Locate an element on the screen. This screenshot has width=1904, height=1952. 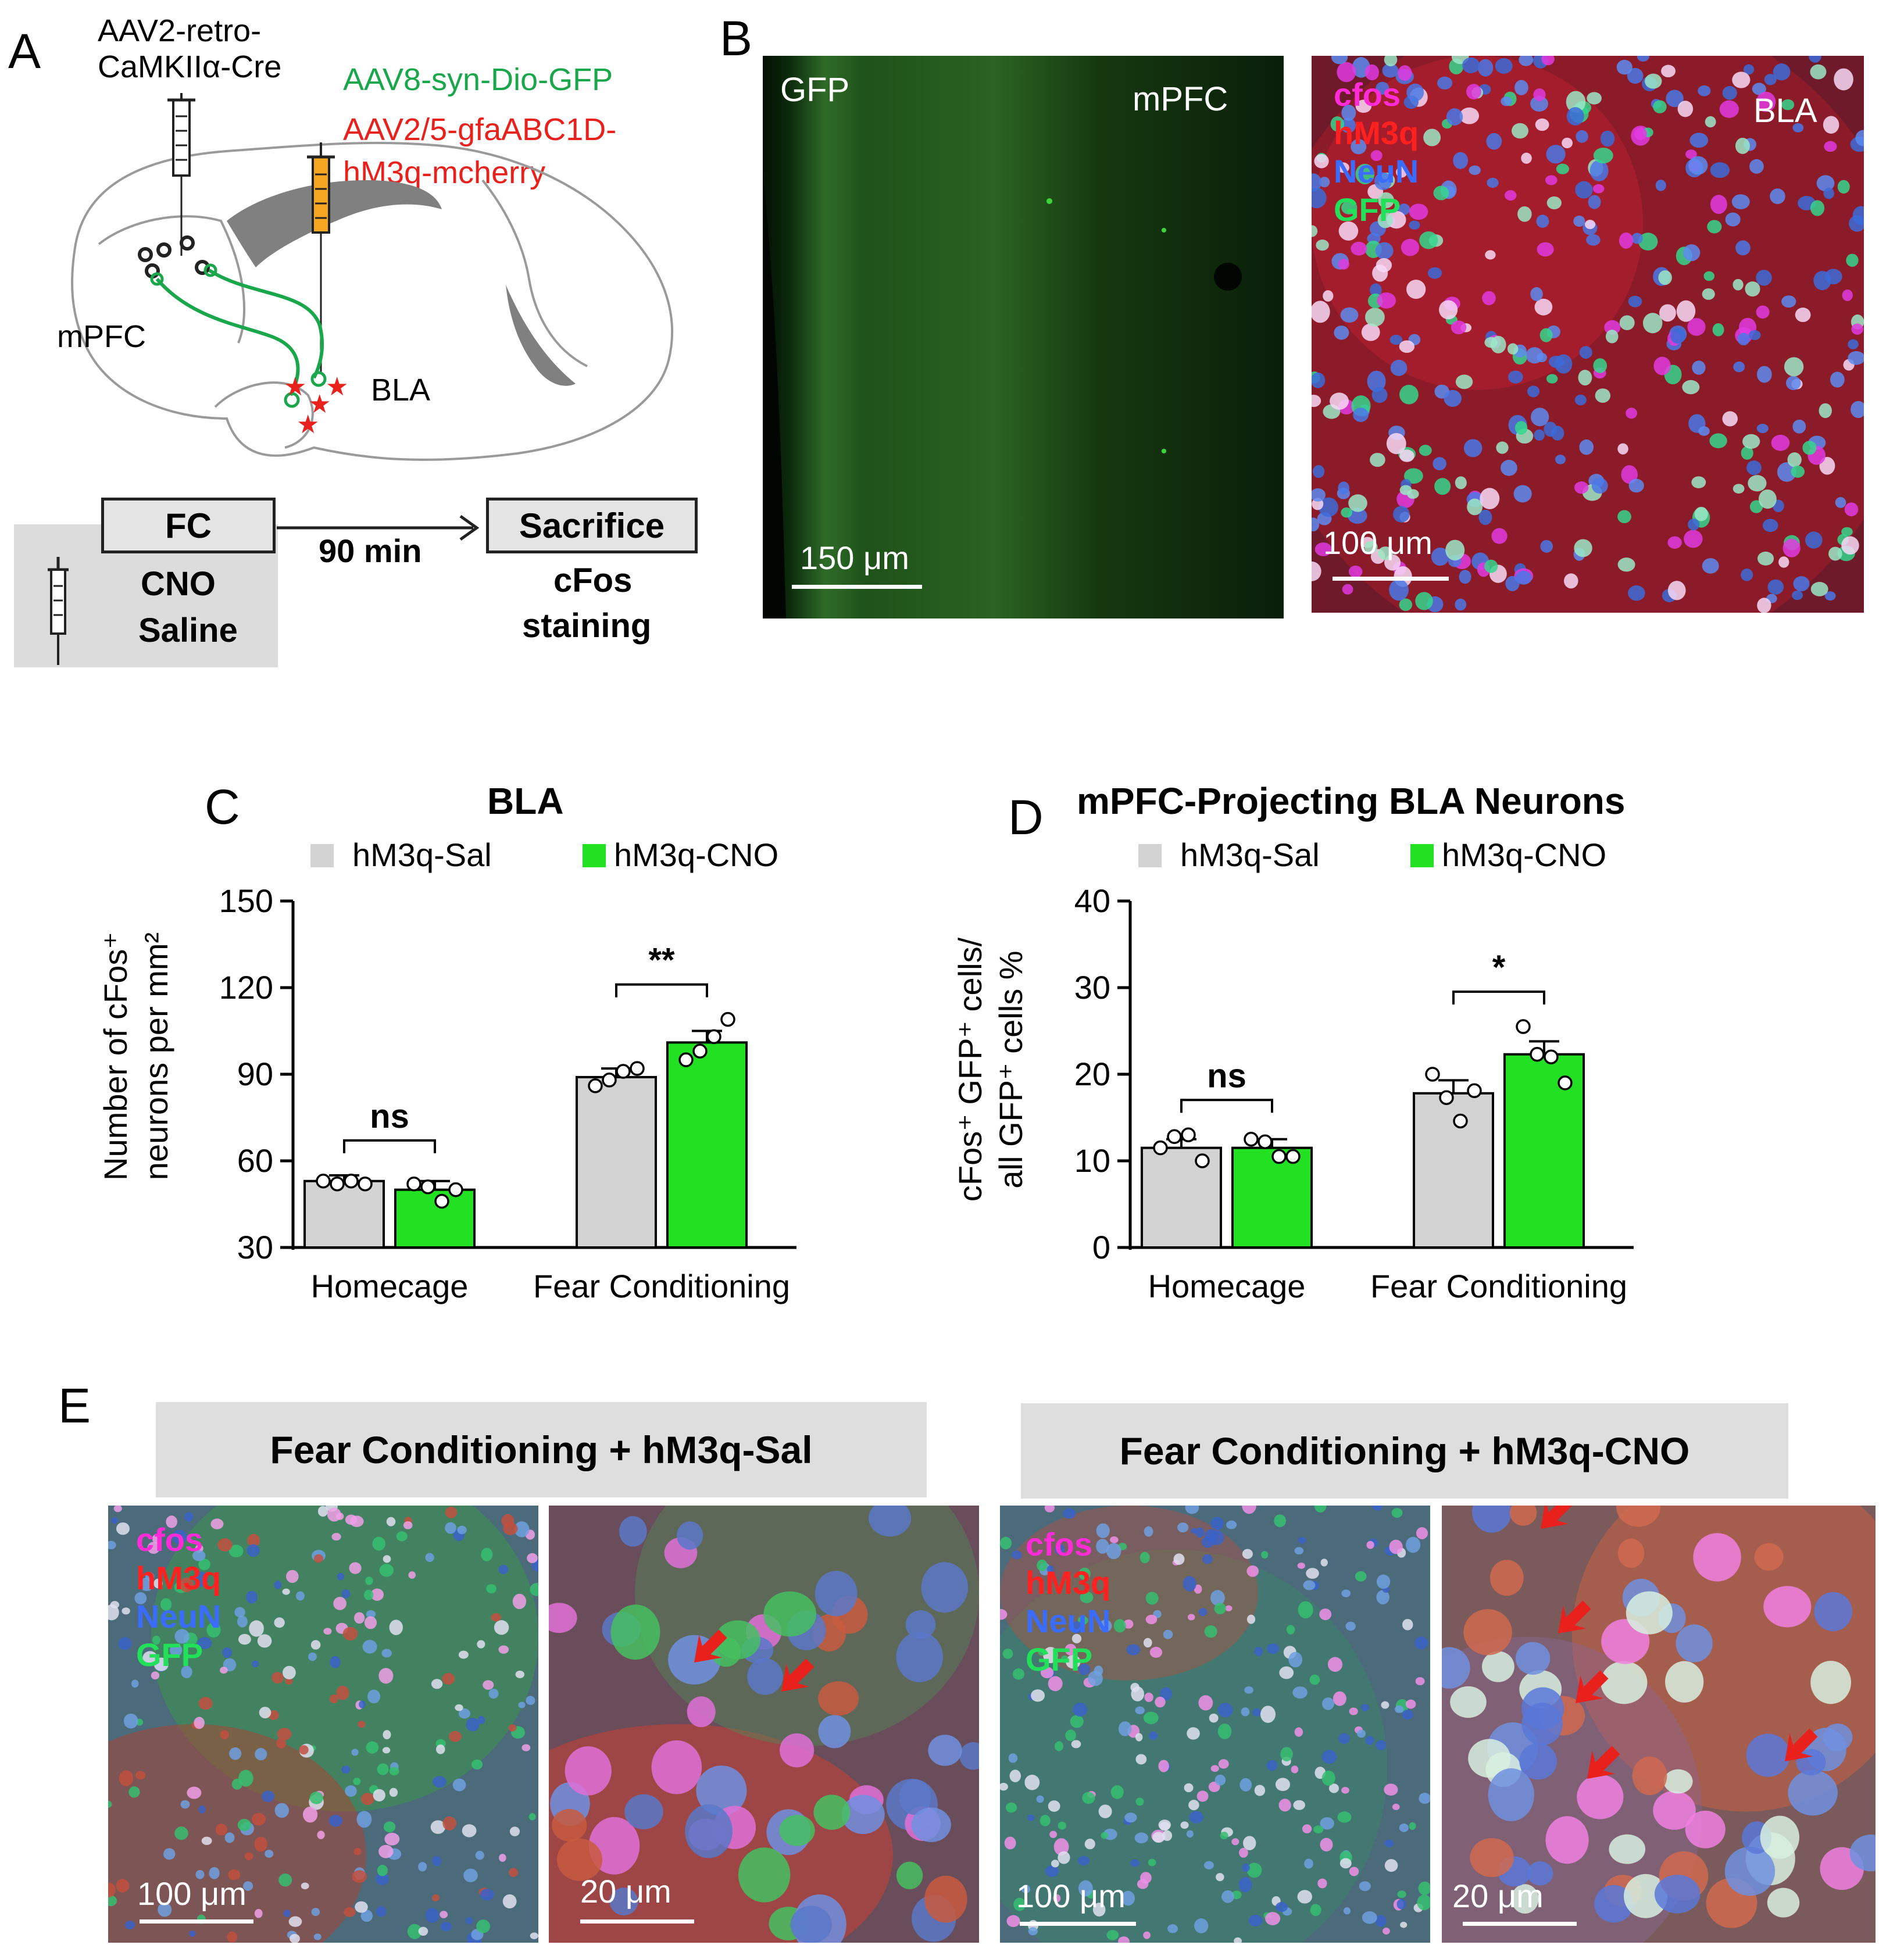
panel-label-e: E is located at coordinates (74, 1405).